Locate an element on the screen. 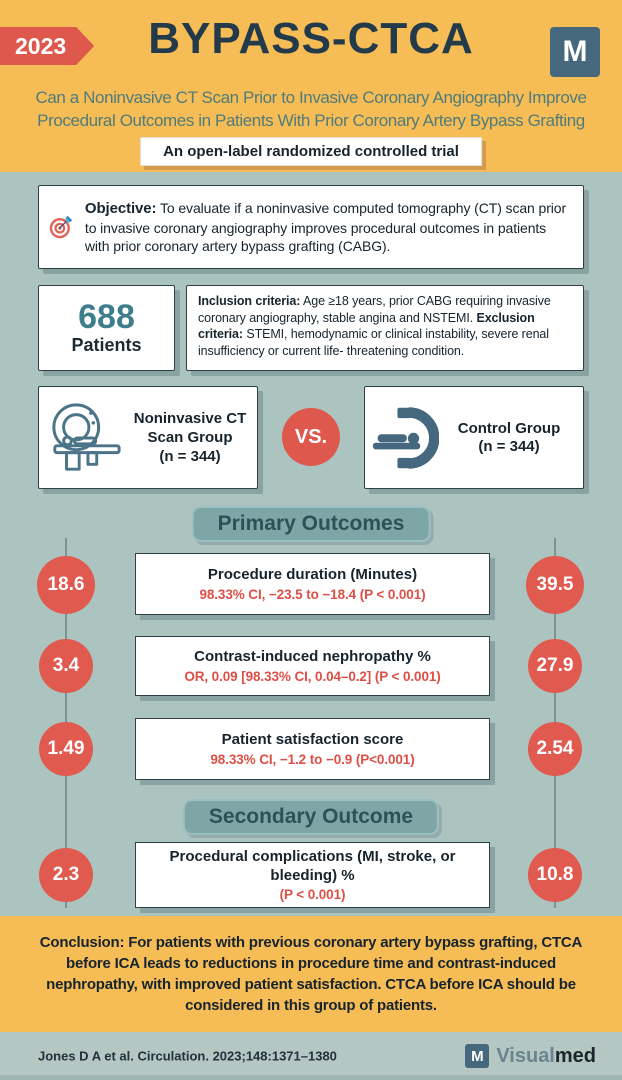  stat-value: 27.9 is located at coordinates (555, 665).